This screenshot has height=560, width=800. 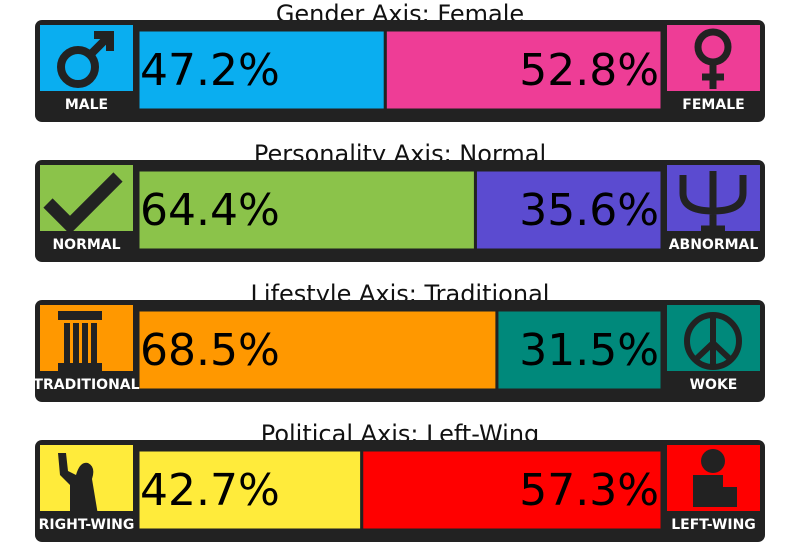 I want to click on value-label-right: 31.5%, so click(x=589, y=350).